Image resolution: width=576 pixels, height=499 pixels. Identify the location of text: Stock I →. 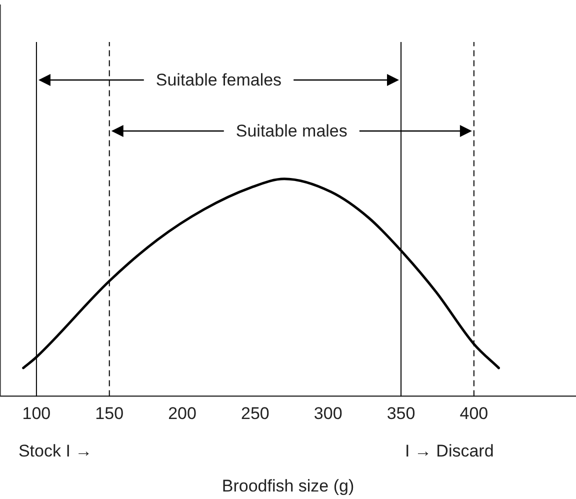
(55, 451).